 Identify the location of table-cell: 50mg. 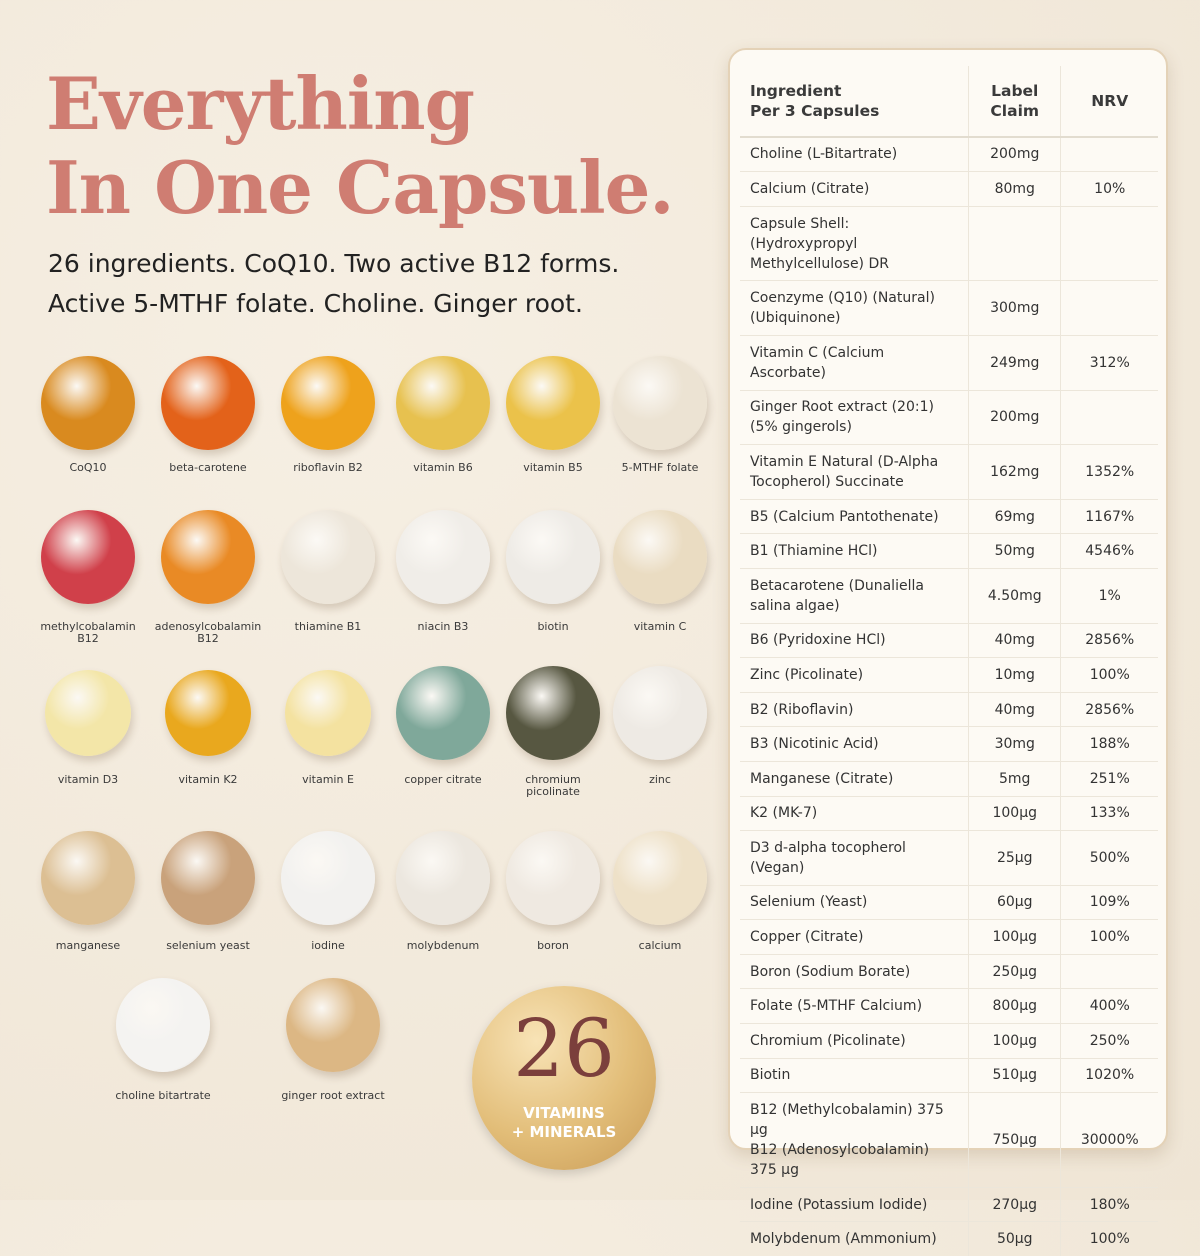
(1014, 551).